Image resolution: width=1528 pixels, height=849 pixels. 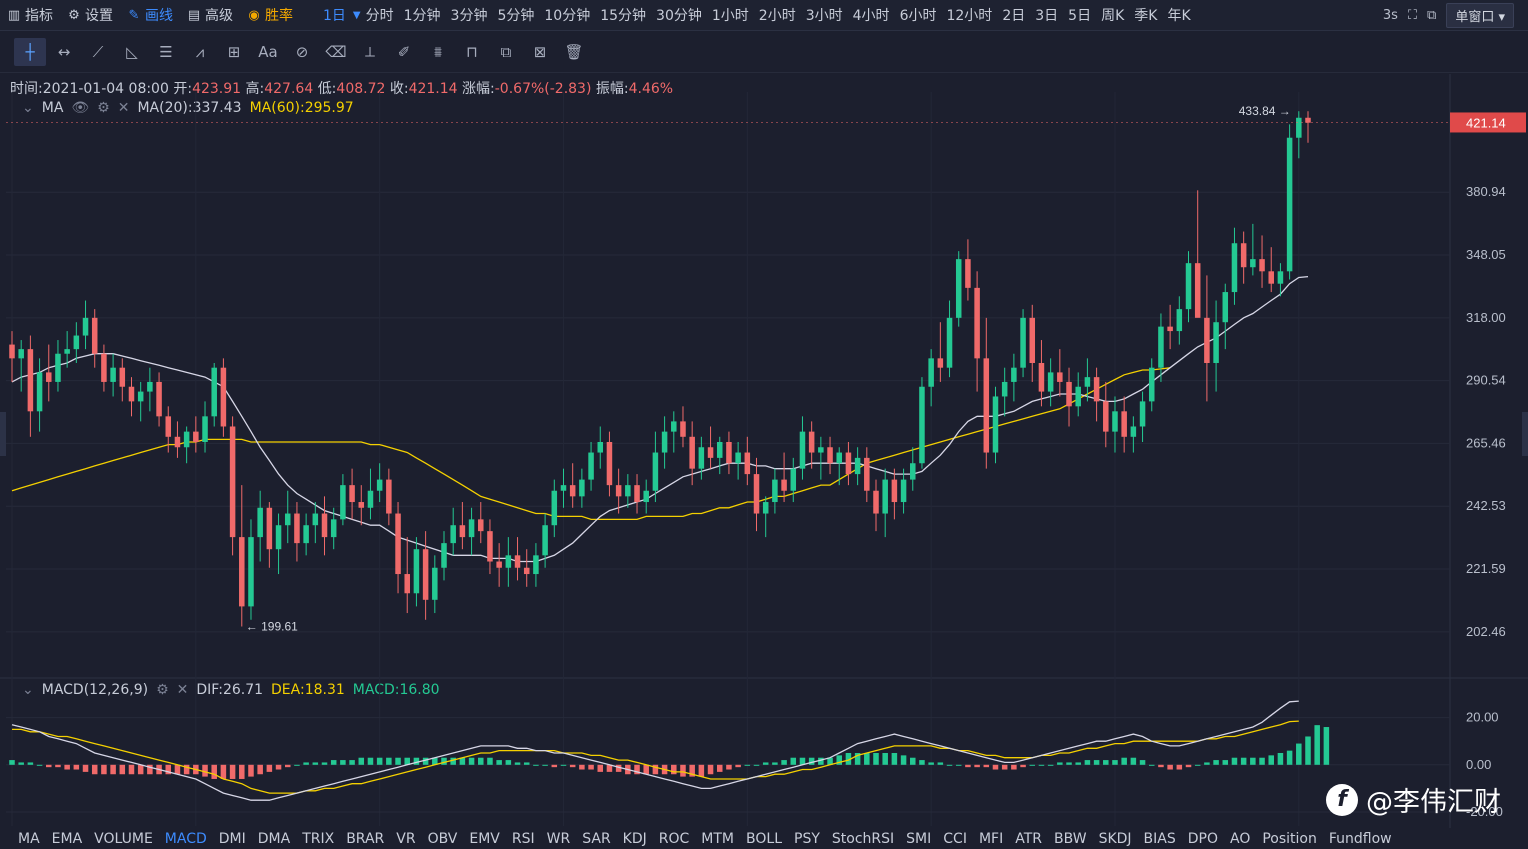 I want to click on indicator-tab: PSY, so click(x=807, y=838).